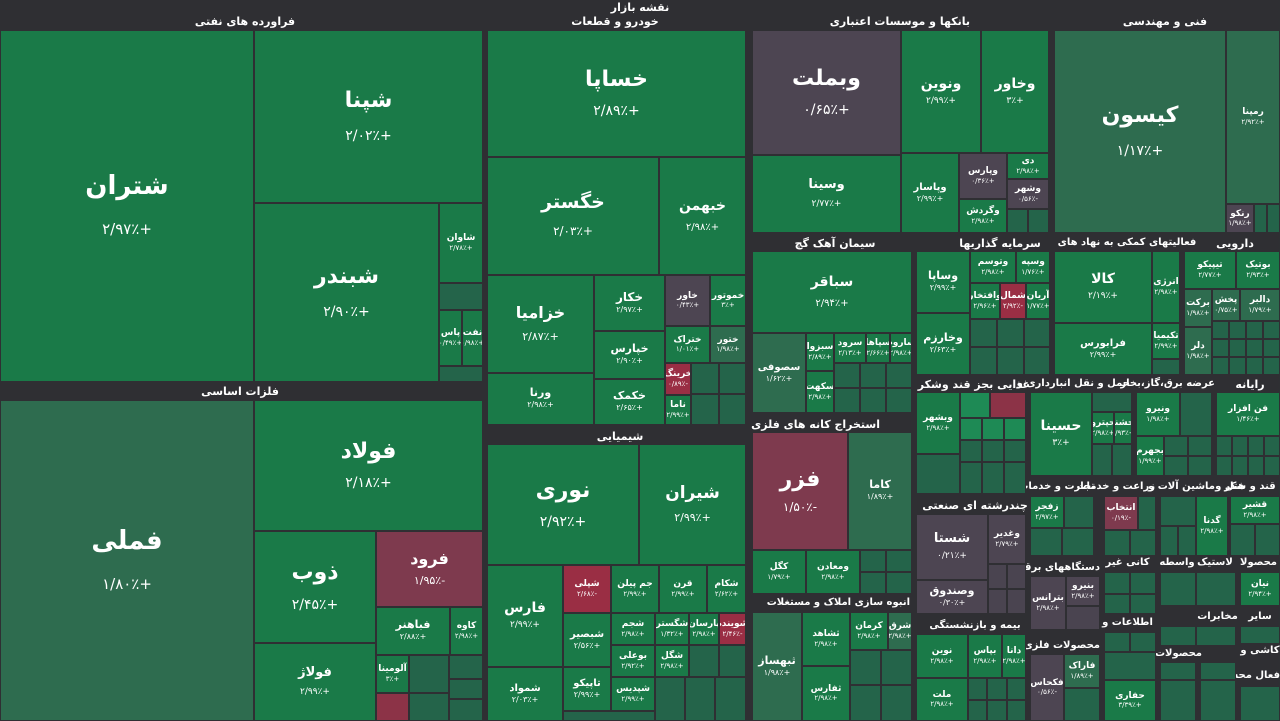  I want to click on tile-khpars: خپارس +۲/۹۰٪, so click(629, 355).